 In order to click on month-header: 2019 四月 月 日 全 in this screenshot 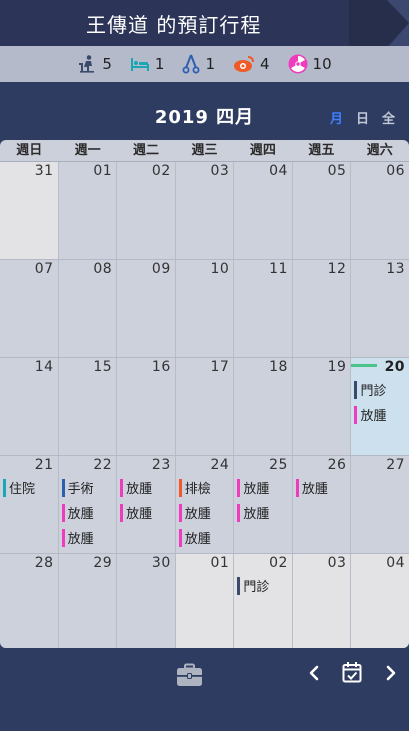, I will do `click(204, 111)`.